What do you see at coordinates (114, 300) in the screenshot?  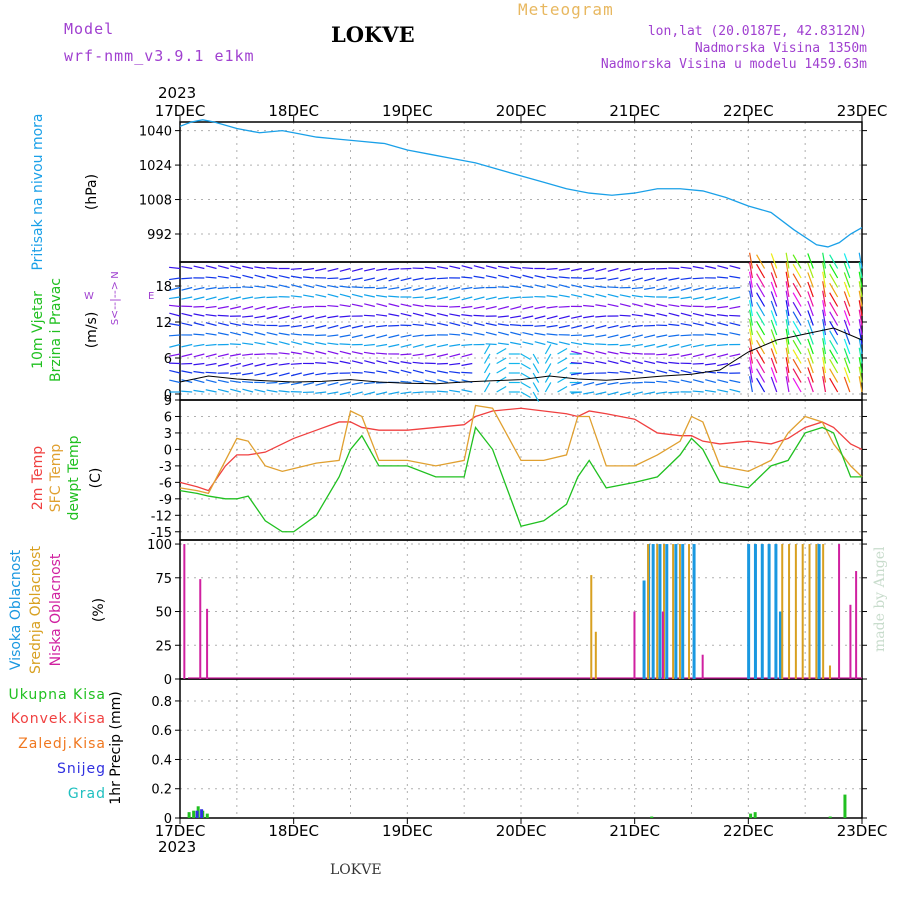 I see `compass-arrows: <--|-->` at bounding box center [114, 300].